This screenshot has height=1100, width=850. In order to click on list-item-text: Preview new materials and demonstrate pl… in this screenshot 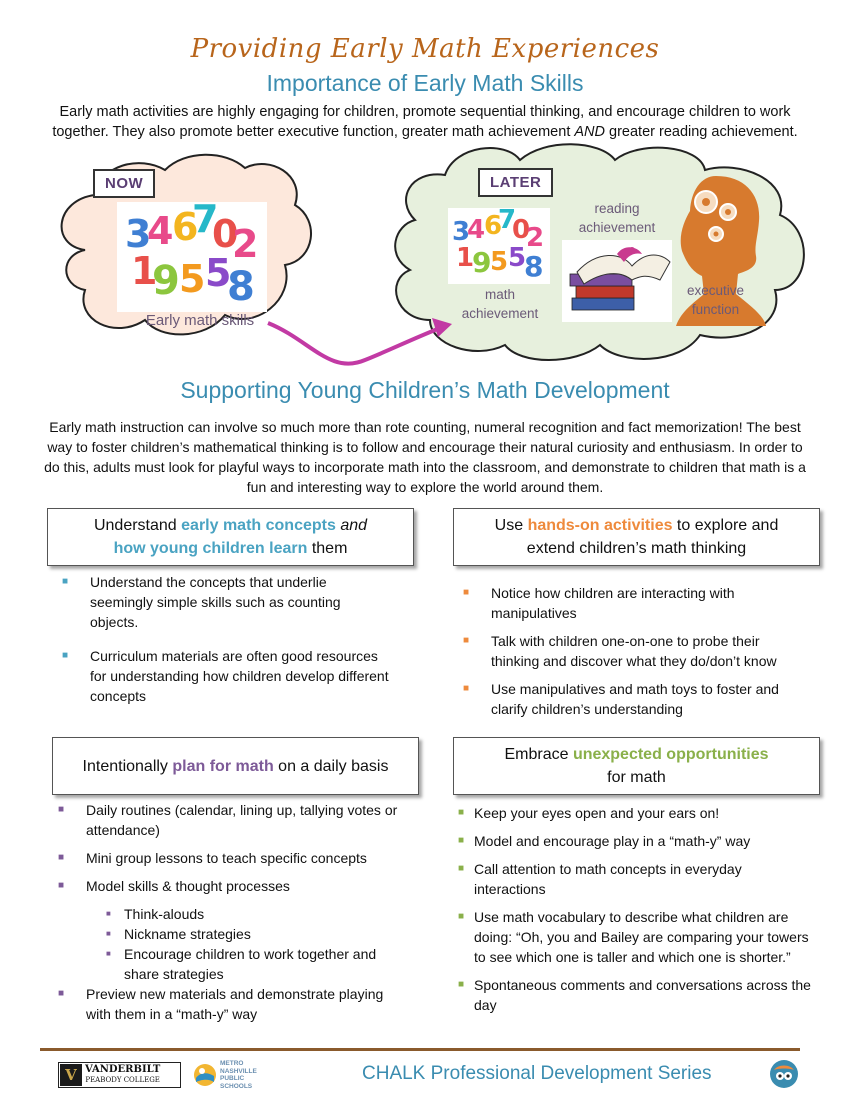, I will do `click(235, 1004)`.